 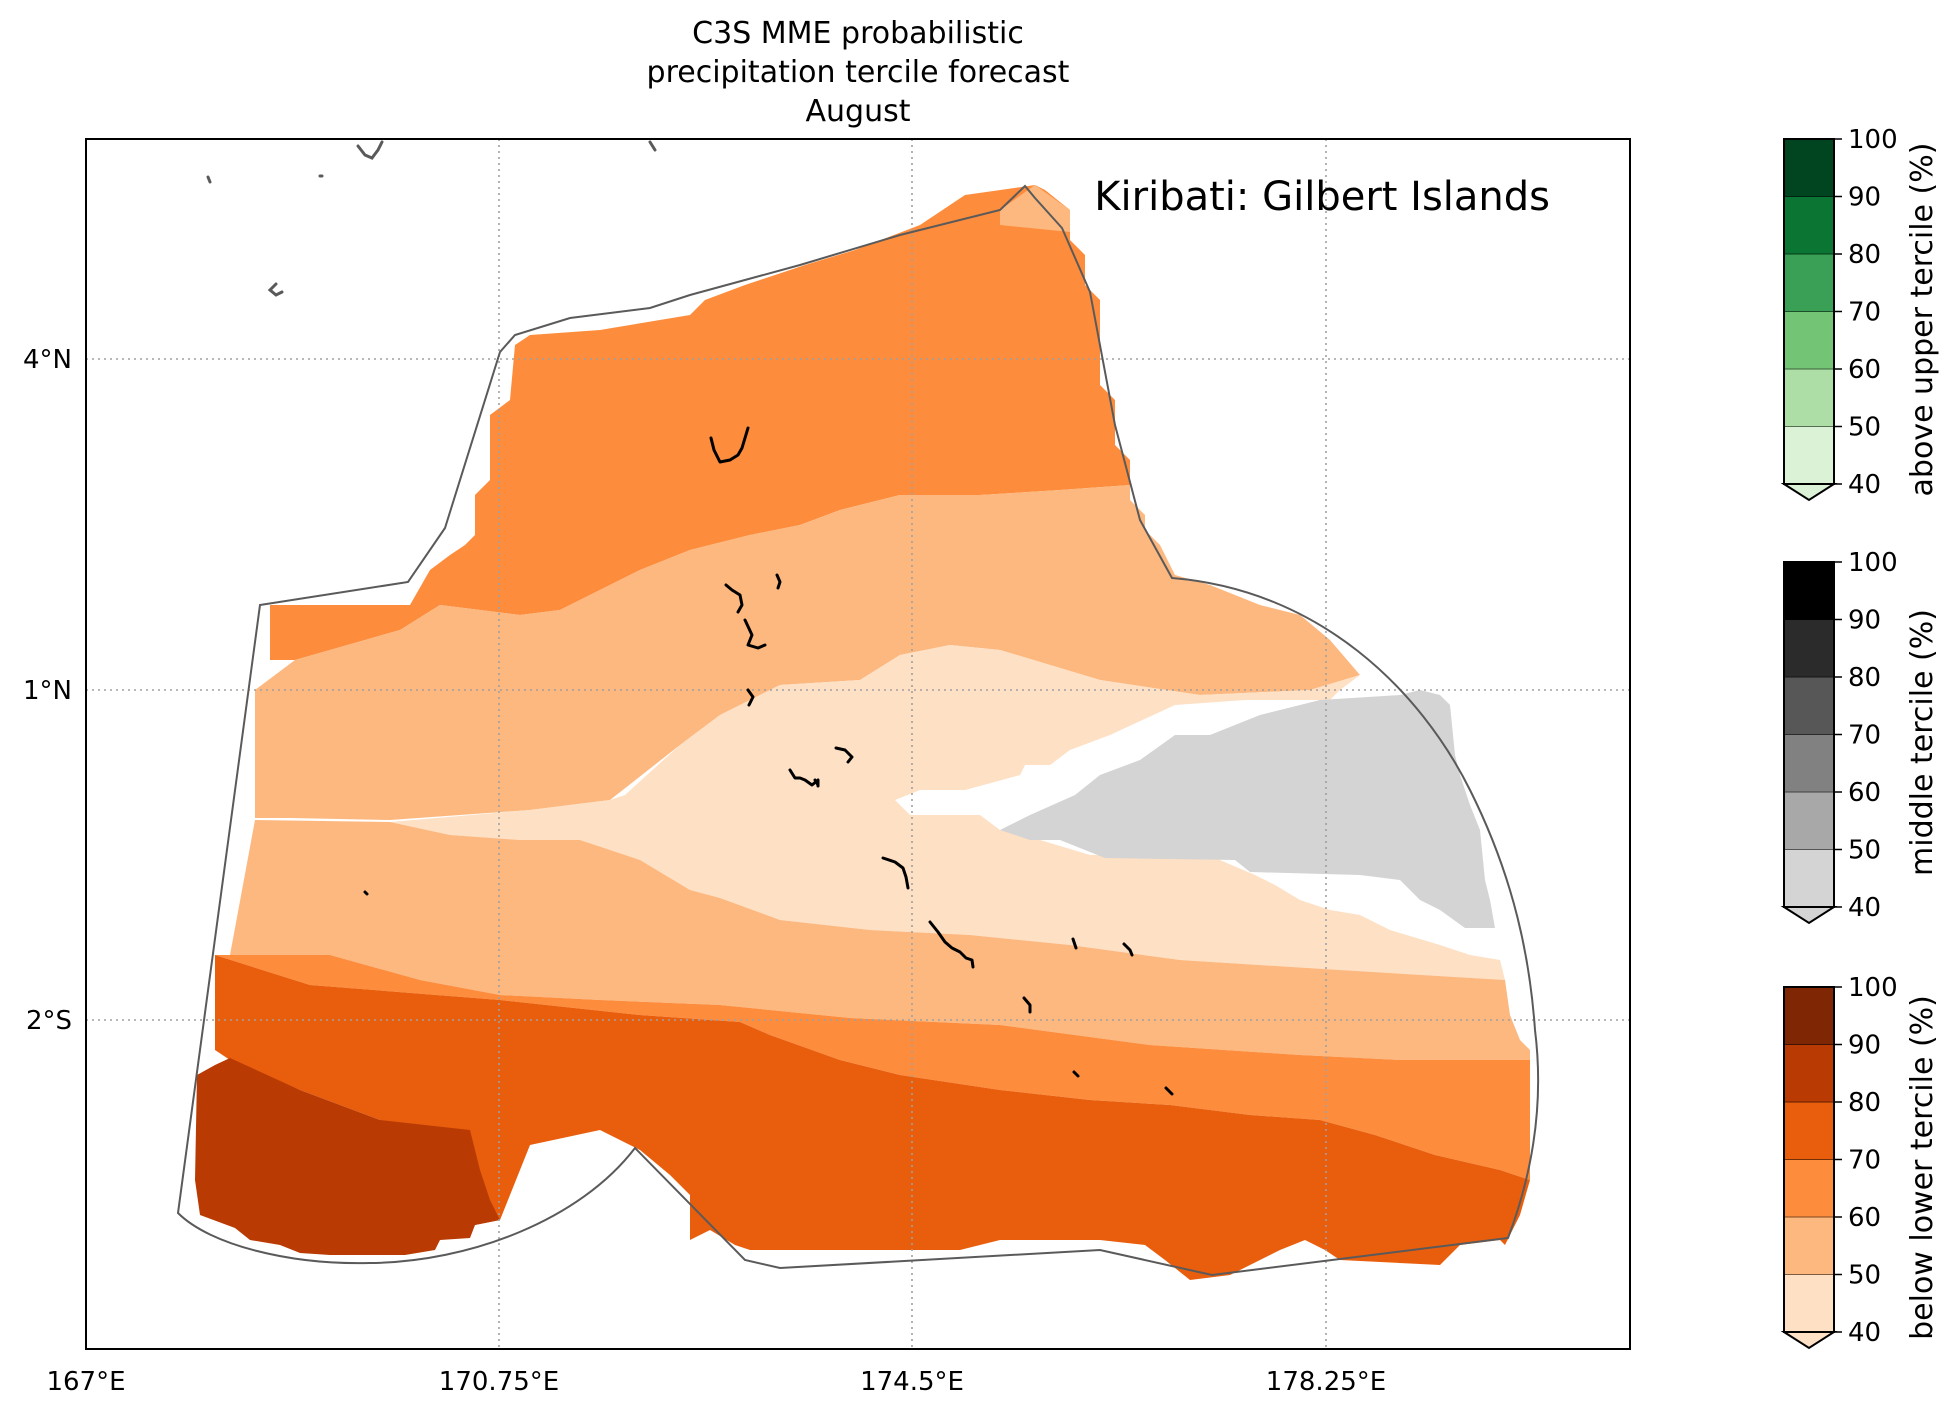 What do you see at coordinates (778, 581) in the screenshot?
I see `atoll-marakei` at bounding box center [778, 581].